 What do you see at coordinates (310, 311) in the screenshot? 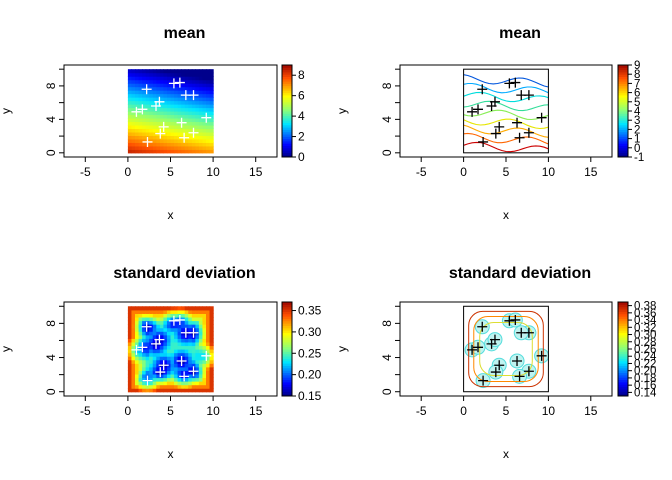
I see `colorbar-tick-label: 0.35` at bounding box center [310, 311].